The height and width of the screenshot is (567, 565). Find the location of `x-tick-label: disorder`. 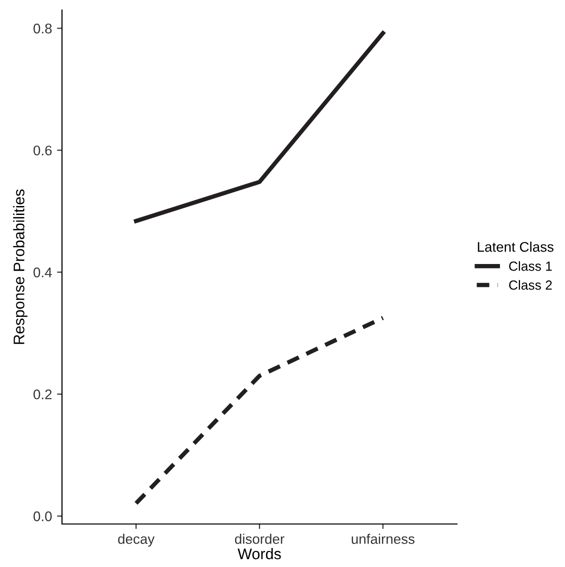

x-tick-label: disorder is located at coordinates (259, 539).